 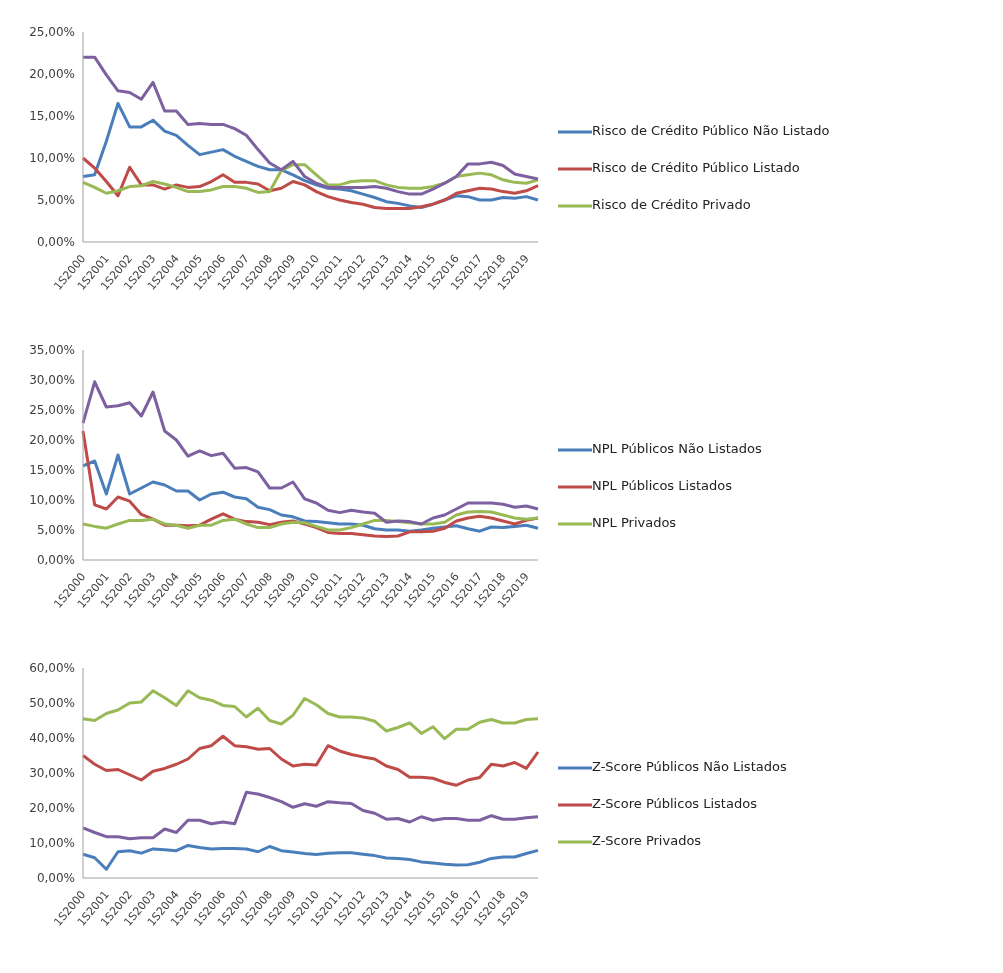 I want to click on legend-label: Z-Score Públicos Não Listados, so click(x=689, y=766).